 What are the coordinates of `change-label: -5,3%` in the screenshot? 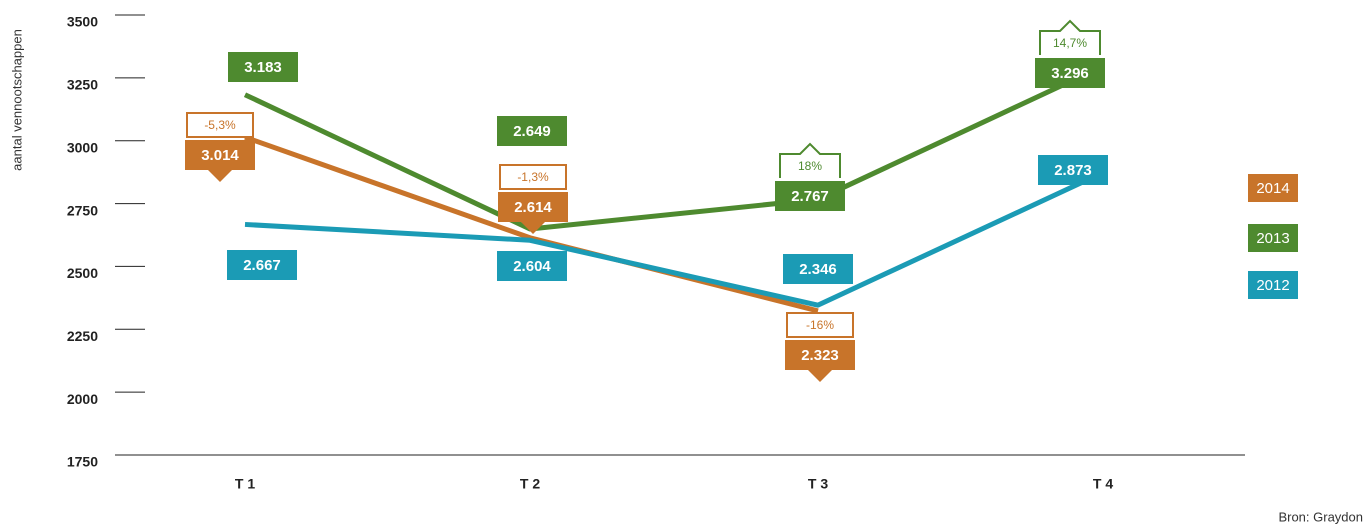 It's located at (220, 125).